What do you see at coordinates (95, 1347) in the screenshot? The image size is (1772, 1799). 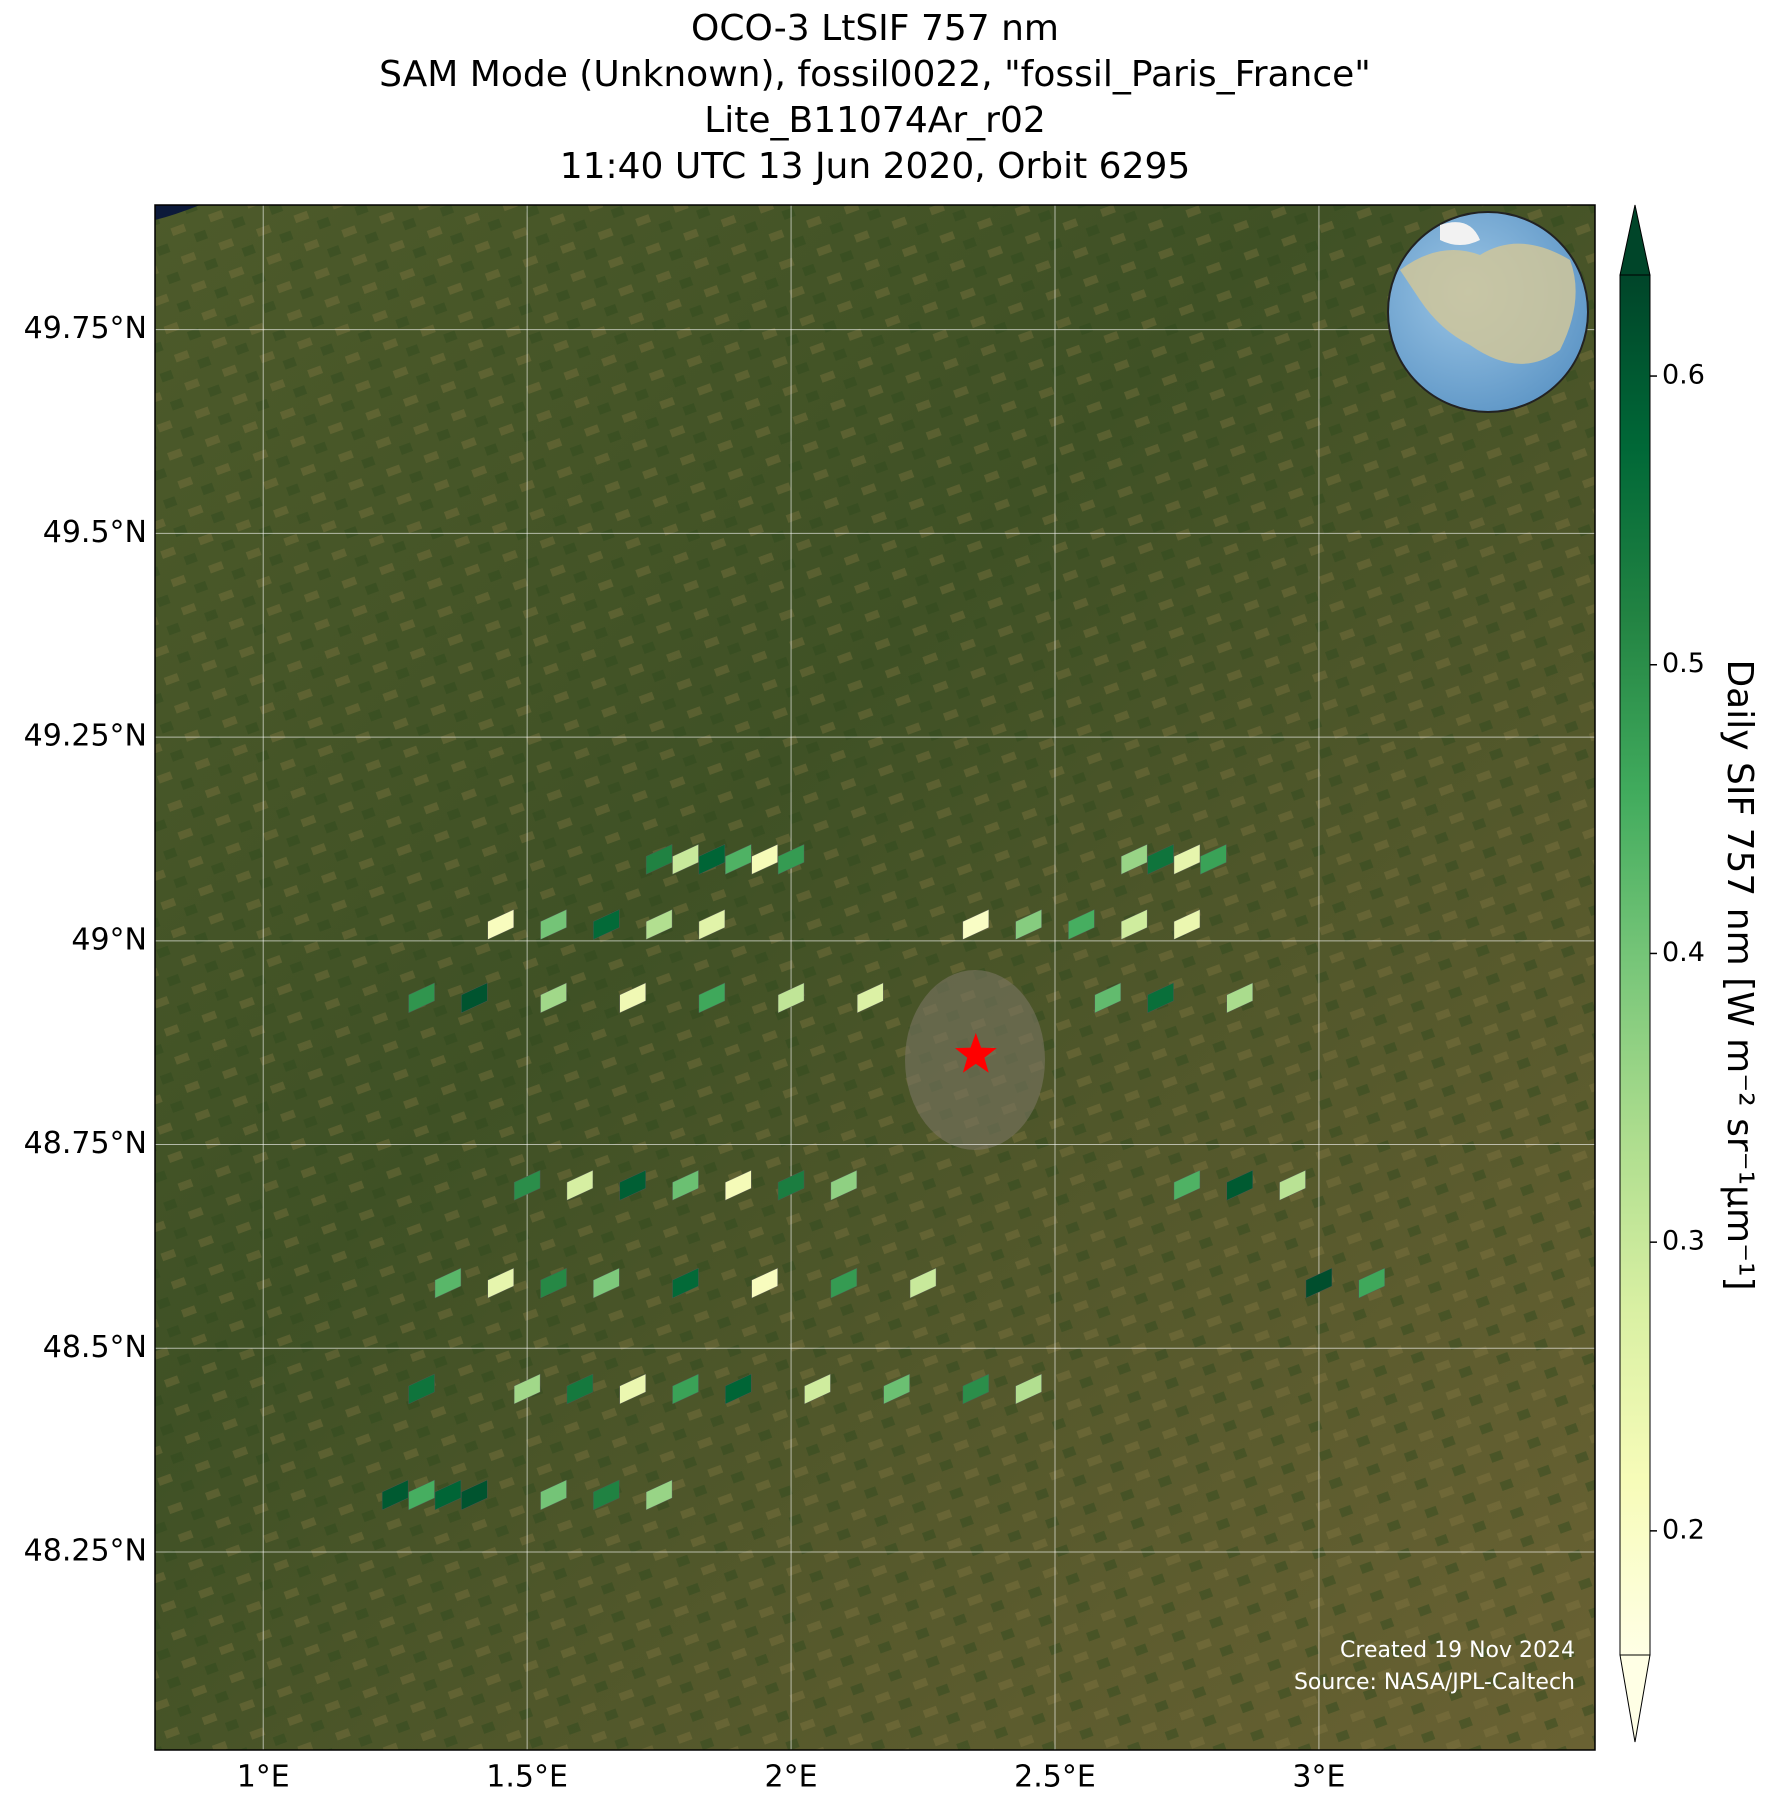 I see `y-tick-label: 48.5°N` at bounding box center [95, 1347].